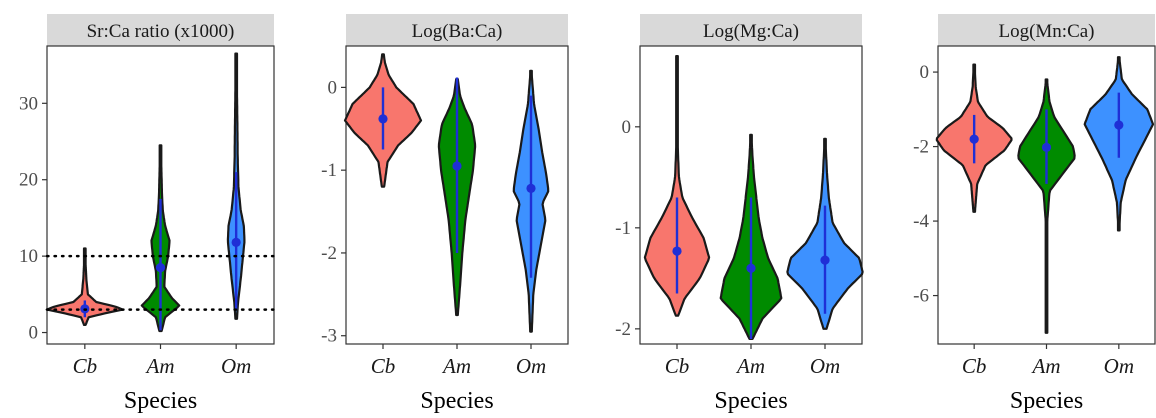  I want to click on panel-title: Log(Ba:Ca), so click(457, 31).